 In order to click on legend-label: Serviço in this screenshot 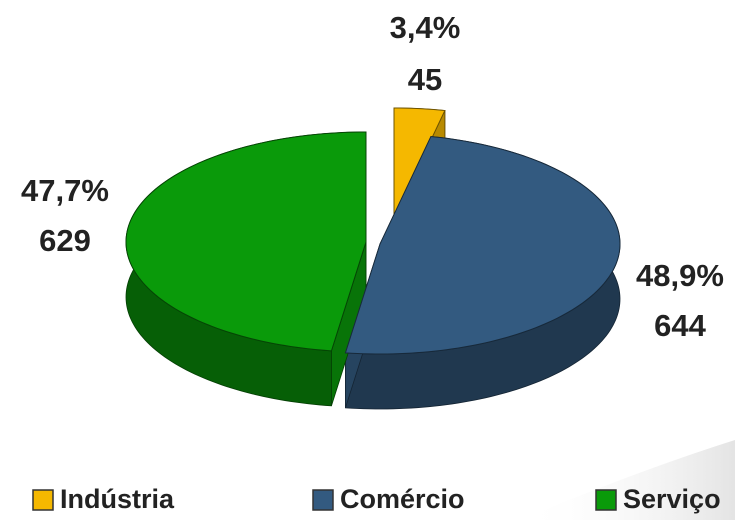, I will do `click(672, 499)`.